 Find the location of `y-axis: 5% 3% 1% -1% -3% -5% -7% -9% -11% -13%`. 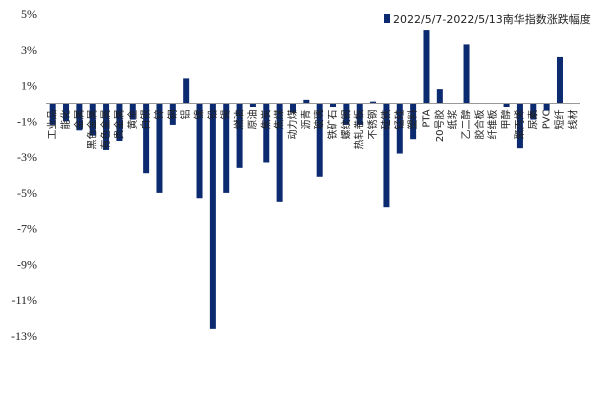

y-axis: 5% 3% 1% -1% -3% -5% -7% -9% -11% -13% is located at coordinates (24, 175).